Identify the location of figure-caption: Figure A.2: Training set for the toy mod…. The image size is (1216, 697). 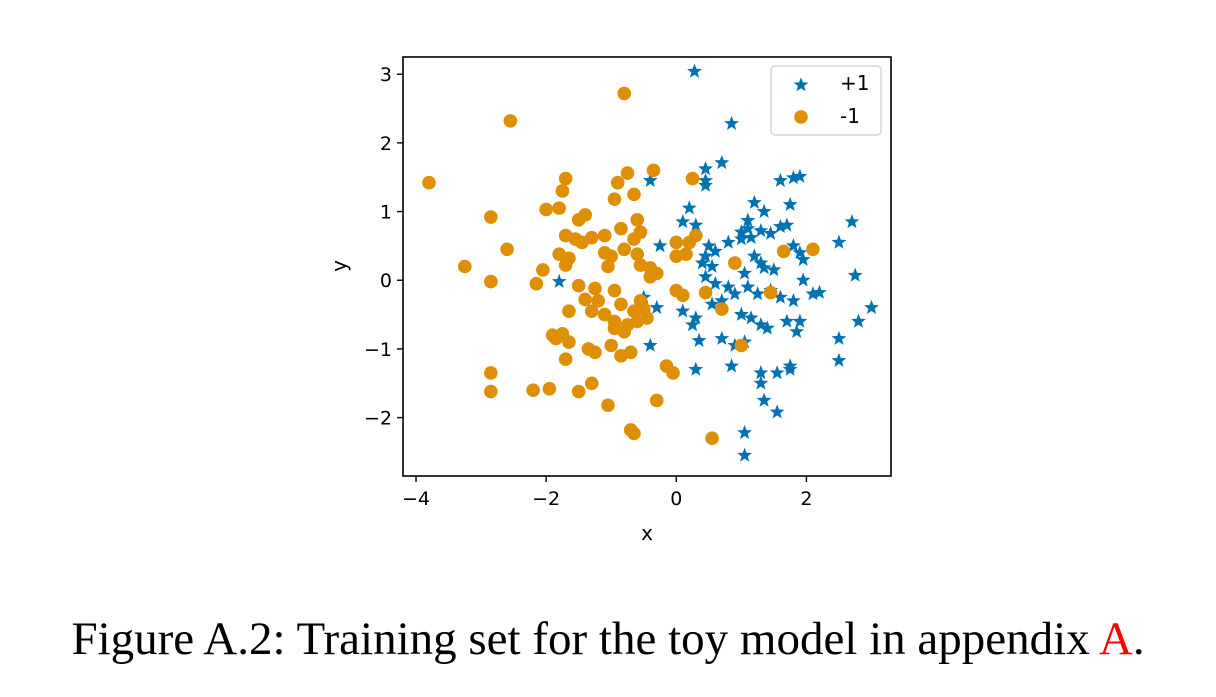
(608, 639).